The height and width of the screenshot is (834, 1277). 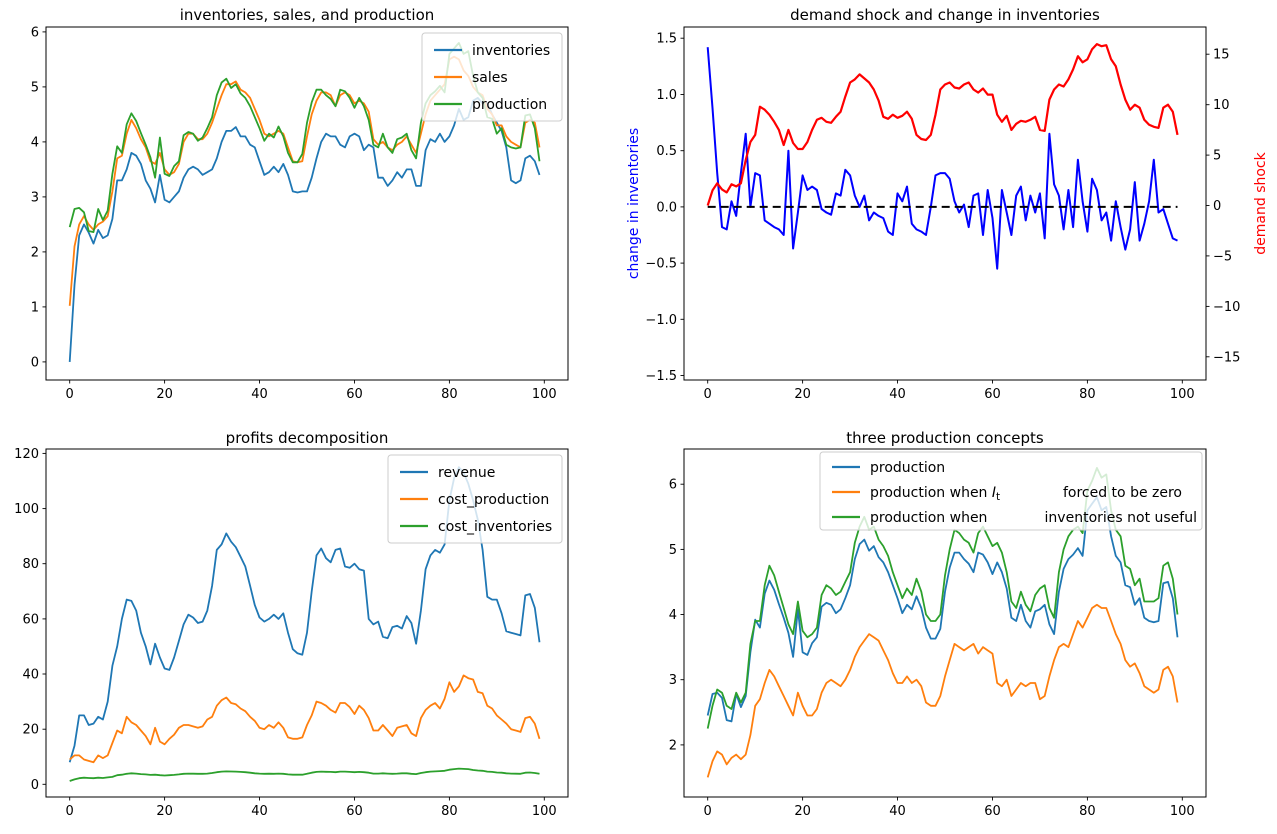 What do you see at coordinates (666, 39) in the screenshot?
I see `svg-text: 1.5` at bounding box center [666, 39].